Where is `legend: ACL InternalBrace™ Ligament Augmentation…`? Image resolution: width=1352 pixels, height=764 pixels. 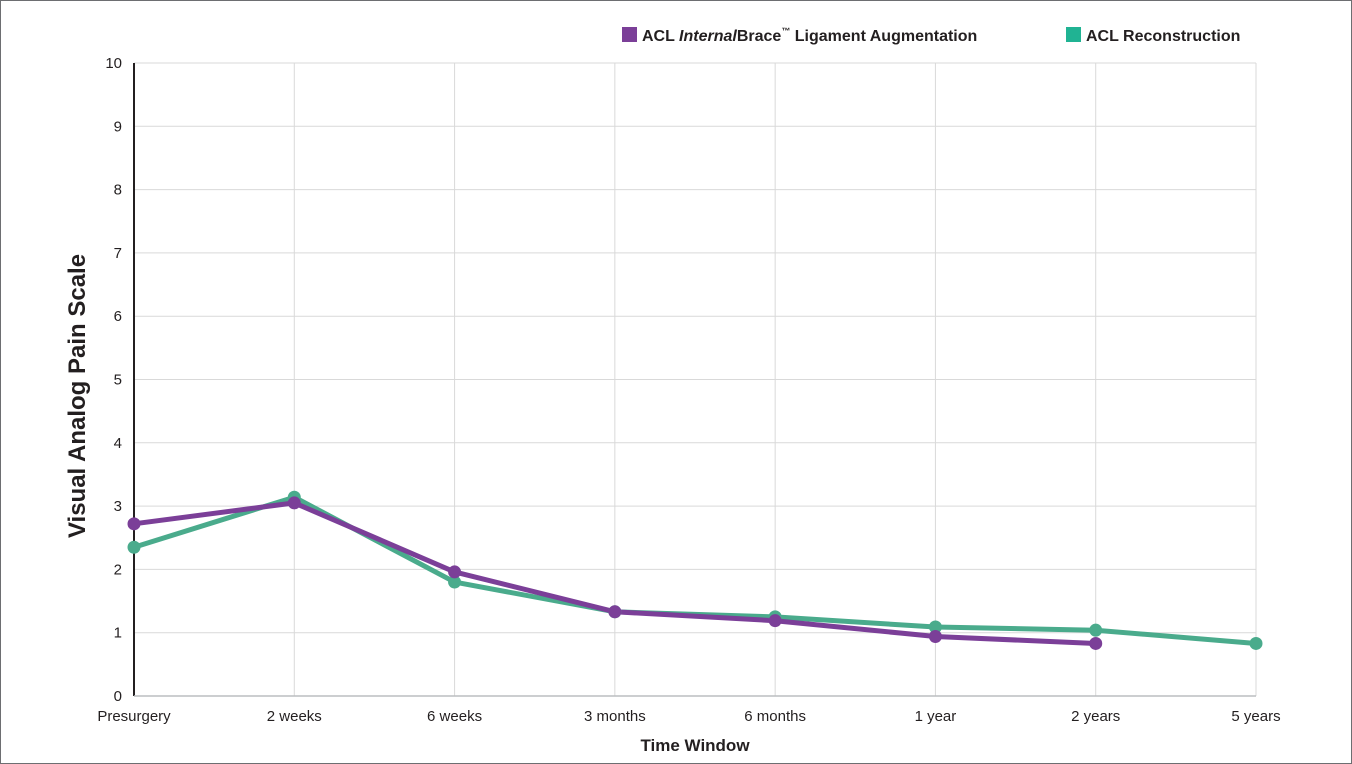 legend: ACL InternalBrace™ Ligament Augmentation… is located at coordinates (931, 35).